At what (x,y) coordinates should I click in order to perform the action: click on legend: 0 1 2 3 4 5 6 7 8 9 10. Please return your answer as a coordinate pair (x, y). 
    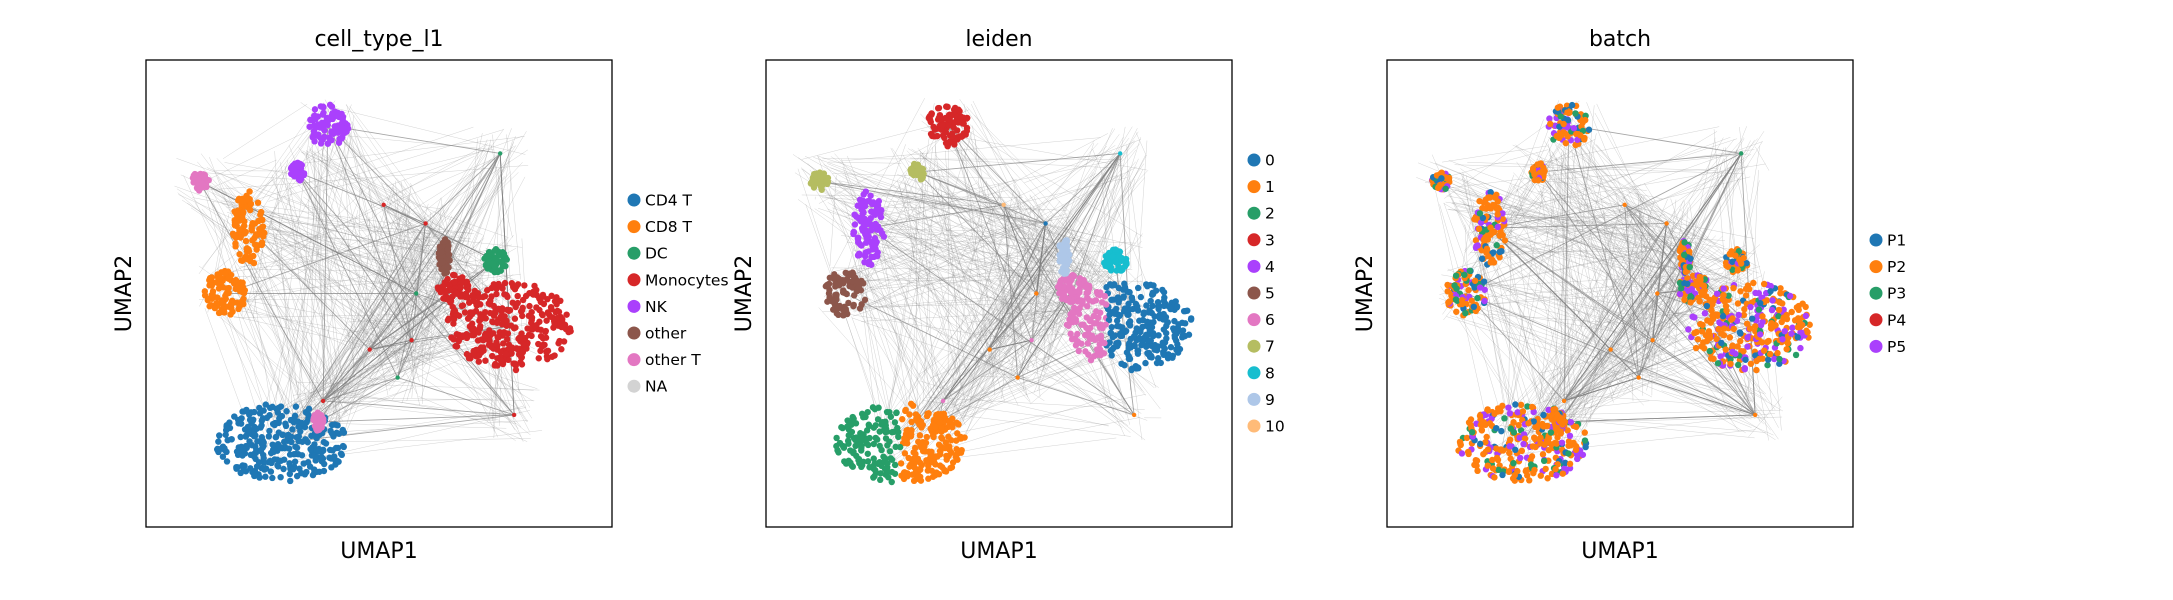
    Looking at the image, I should click on (1266, 294).